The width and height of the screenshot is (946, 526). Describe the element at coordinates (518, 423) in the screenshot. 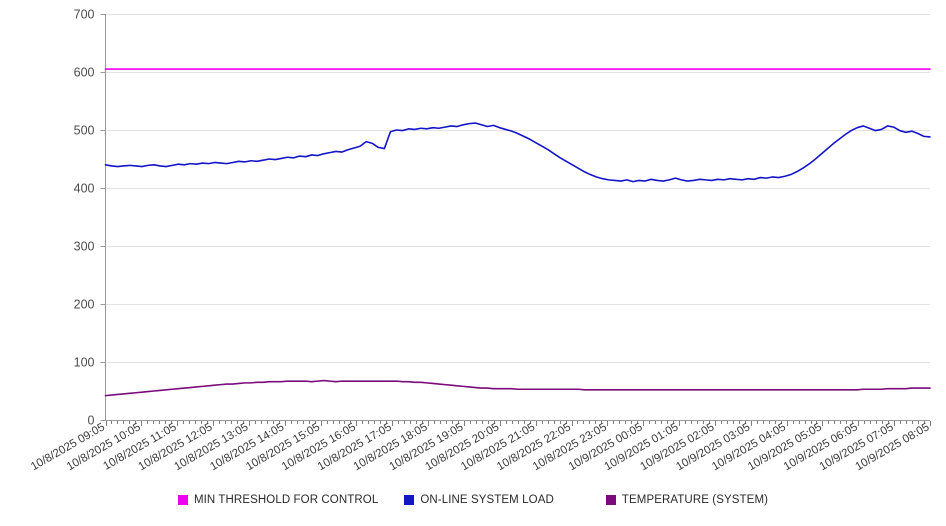

I see `x-minor-ticks-group` at that location.